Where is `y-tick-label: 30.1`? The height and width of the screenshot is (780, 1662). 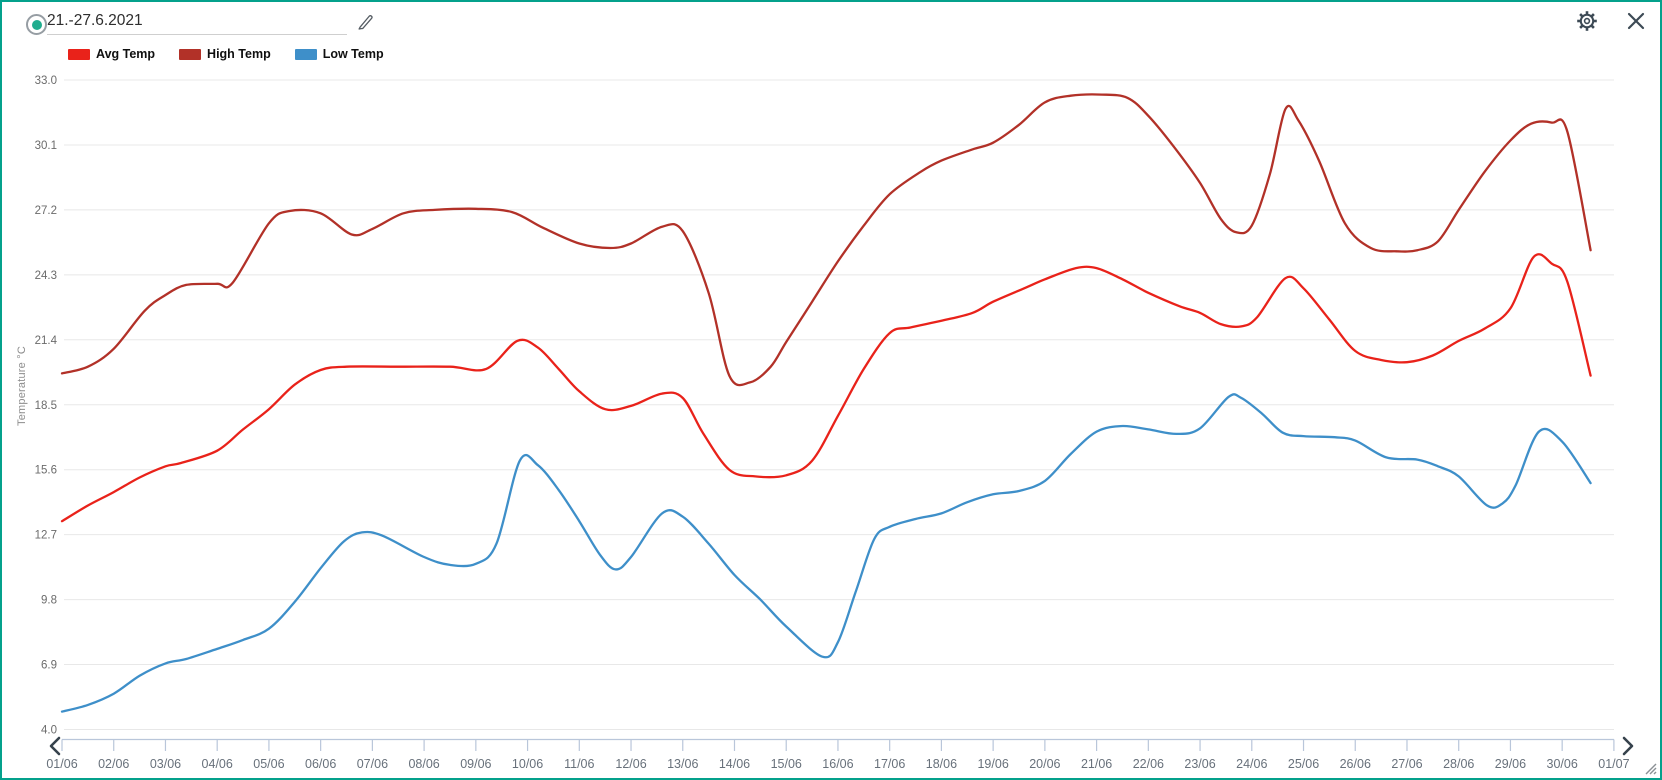 y-tick-label: 30.1 is located at coordinates (46, 146).